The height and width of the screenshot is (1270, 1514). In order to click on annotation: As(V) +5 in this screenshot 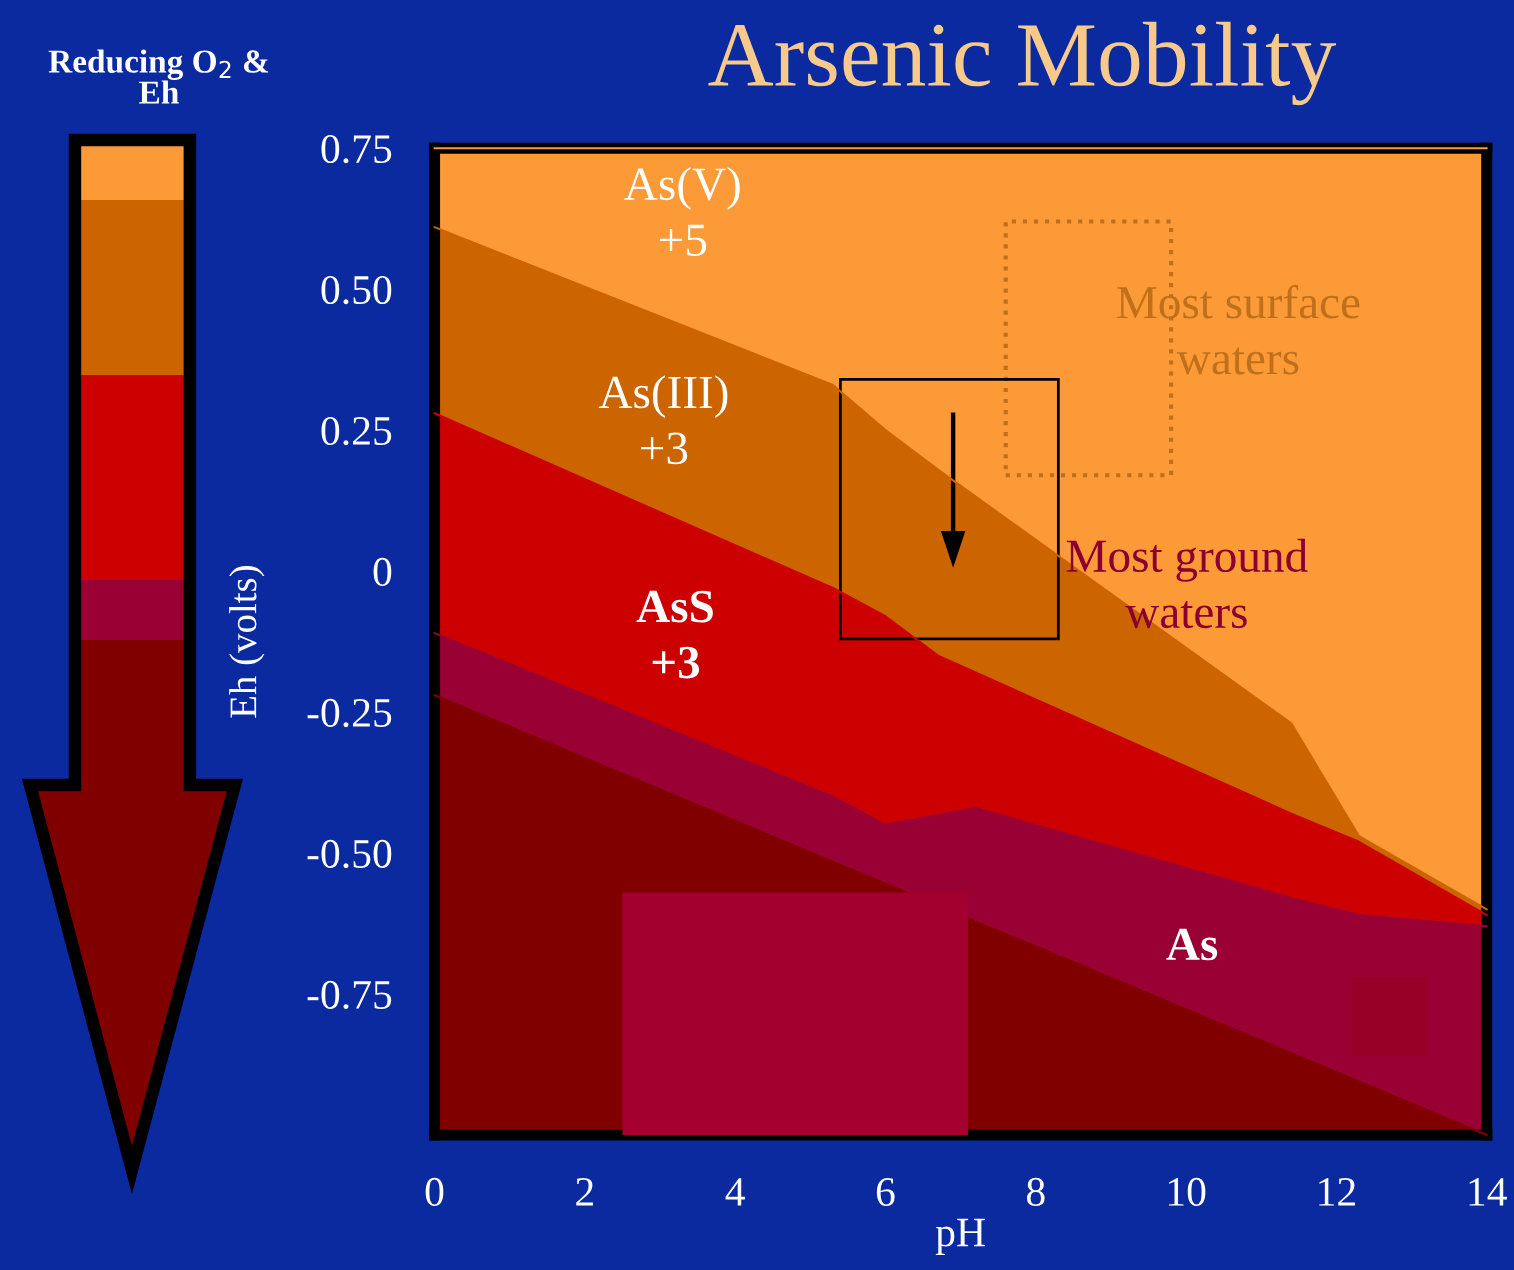, I will do `click(682, 211)`.